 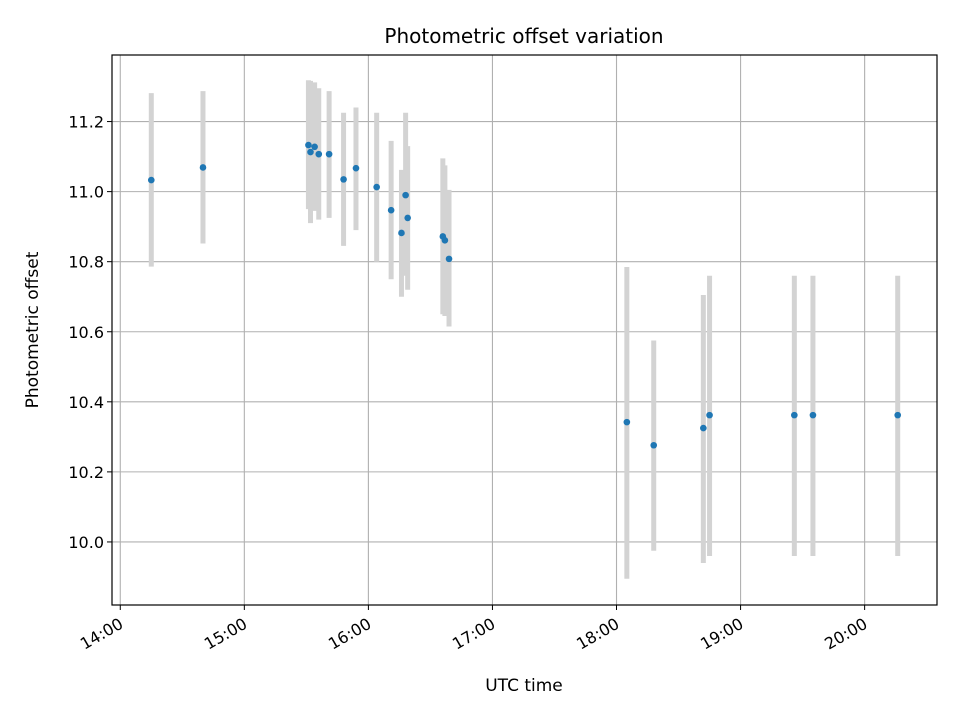 I want to click on x-tick-label: 20:00, so click(x=845, y=634).